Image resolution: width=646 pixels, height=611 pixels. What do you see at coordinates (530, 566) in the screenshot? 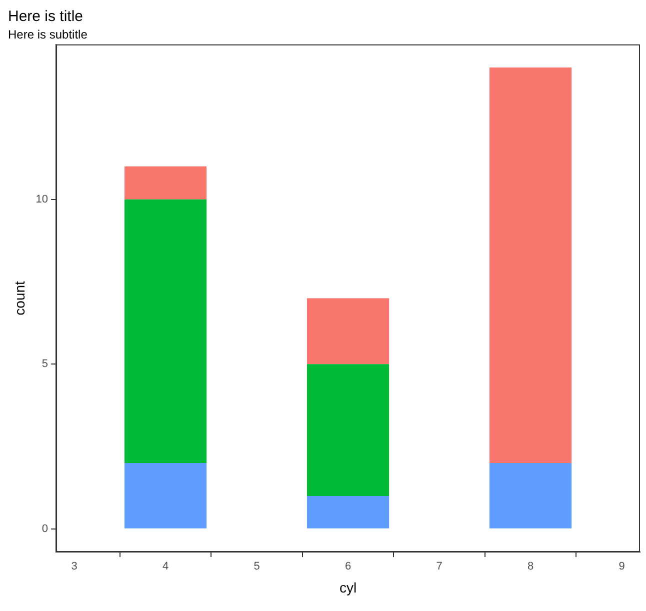
I see `x-tick-label: 8` at bounding box center [530, 566].